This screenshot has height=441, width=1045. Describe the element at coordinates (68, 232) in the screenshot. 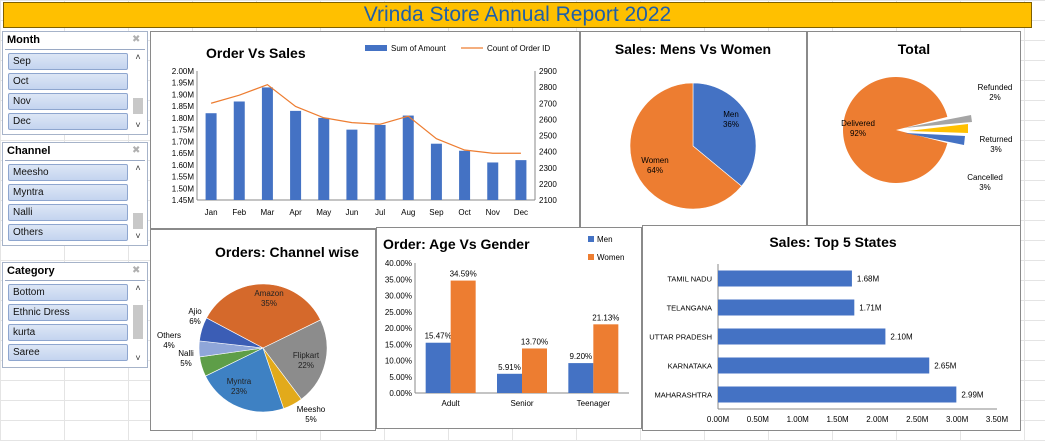

I see `slicer-item: Others` at that location.